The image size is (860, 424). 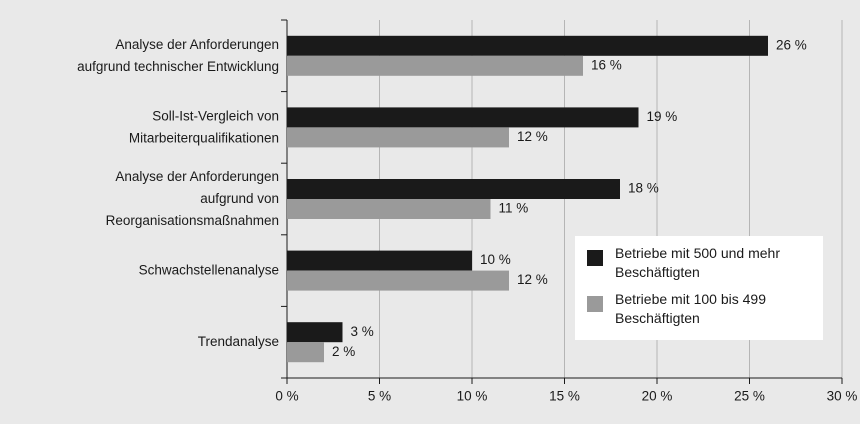 I want to click on x-tick-label: 30 %, so click(x=842, y=396).